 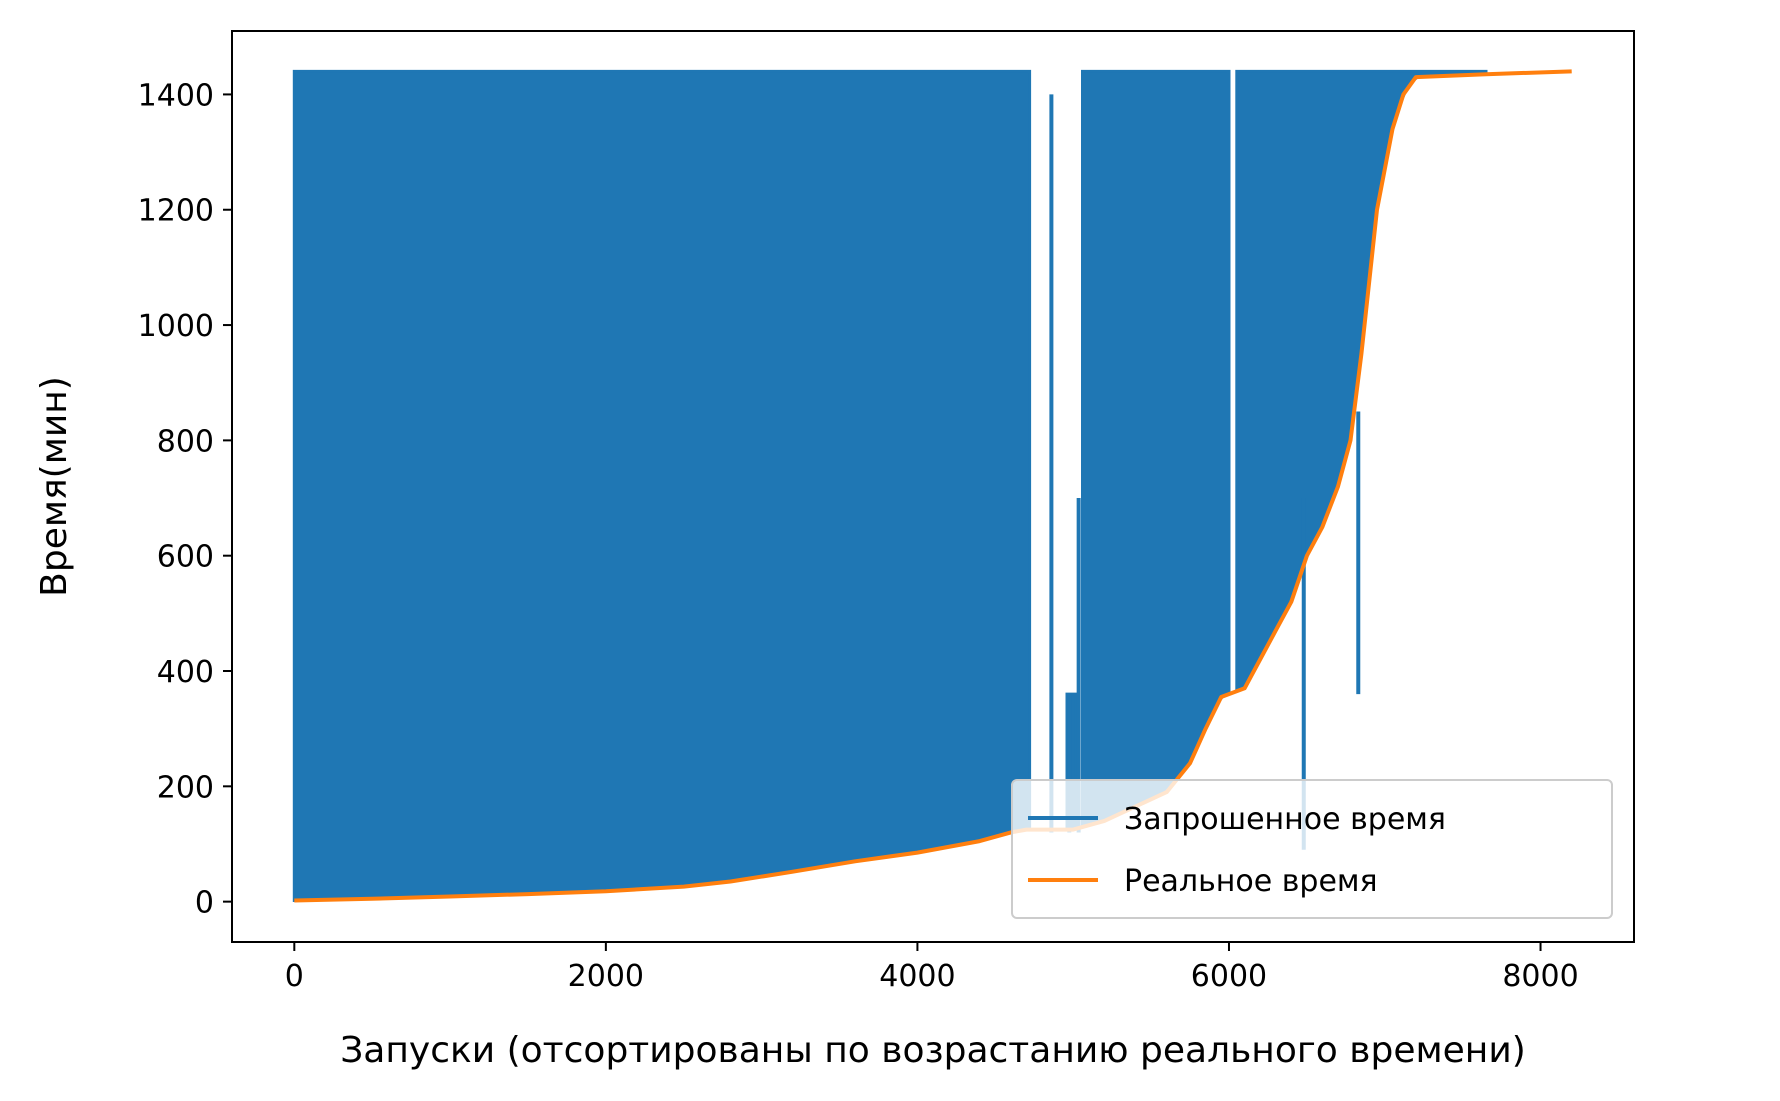 What do you see at coordinates (1285, 819) in the screenshot?
I see `legend-label-0: Запрошенное время` at bounding box center [1285, 819].